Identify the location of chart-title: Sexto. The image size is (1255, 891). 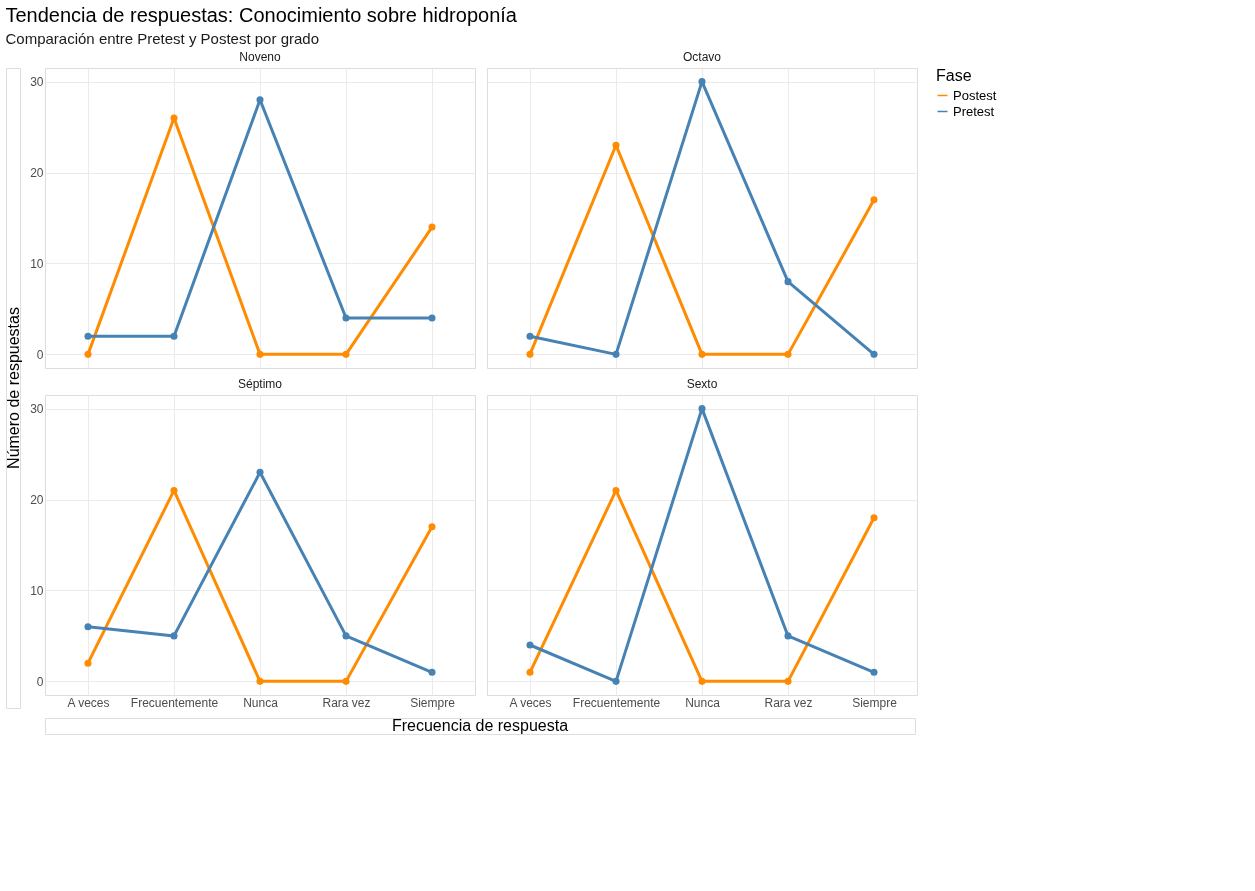
(702, 384).